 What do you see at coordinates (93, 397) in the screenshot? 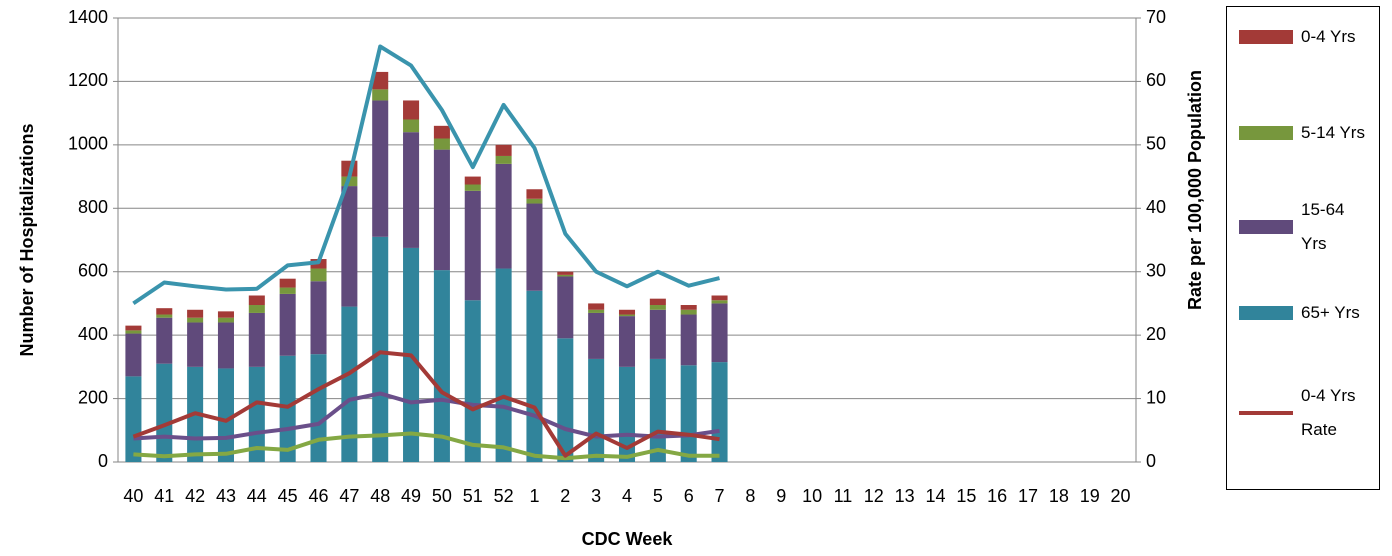
I see `y-tick-label: 200` at bounding box center [93, 397].